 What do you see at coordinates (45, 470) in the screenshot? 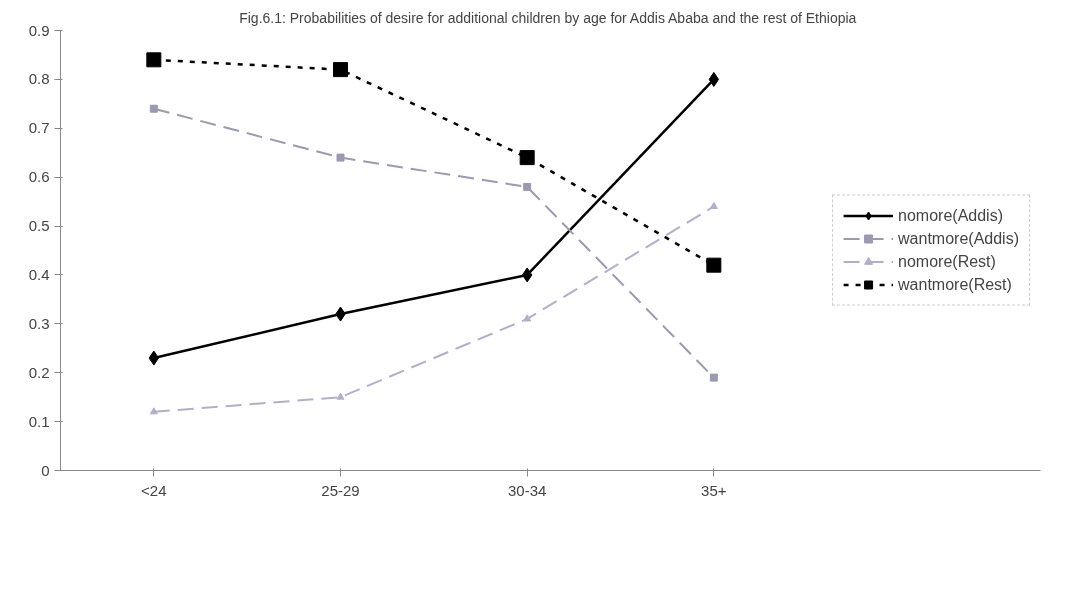
I see `y-tick-label: 0` at bounding box center [45, 470].